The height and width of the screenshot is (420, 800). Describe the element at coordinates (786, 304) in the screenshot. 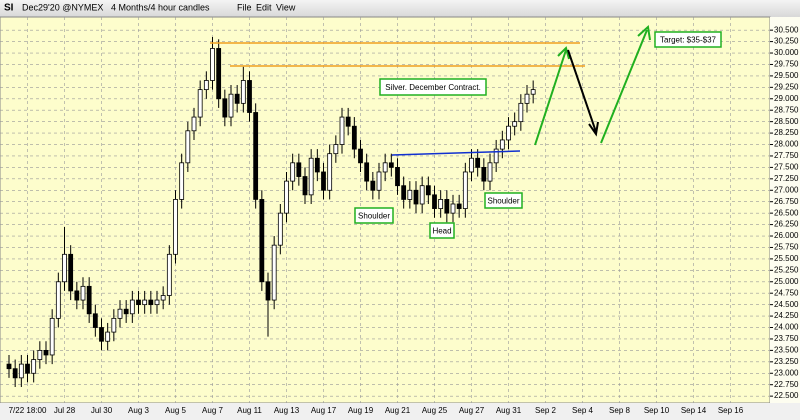

I see `y-tick-label: 24.500` at that location.